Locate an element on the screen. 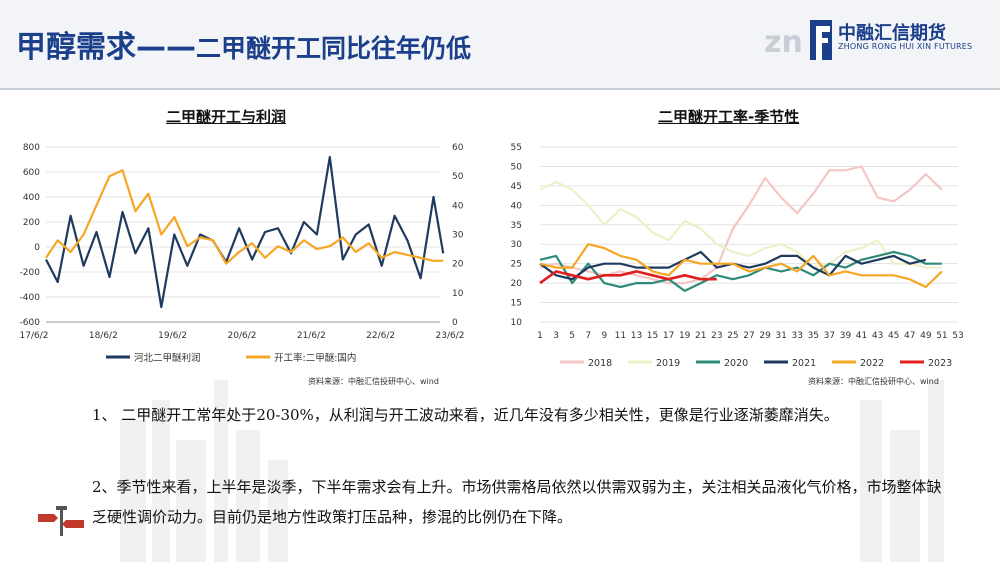  page-title: 甲醇需求——二甲醚开工同比往年仍低 is located at coordinates (243, 44).